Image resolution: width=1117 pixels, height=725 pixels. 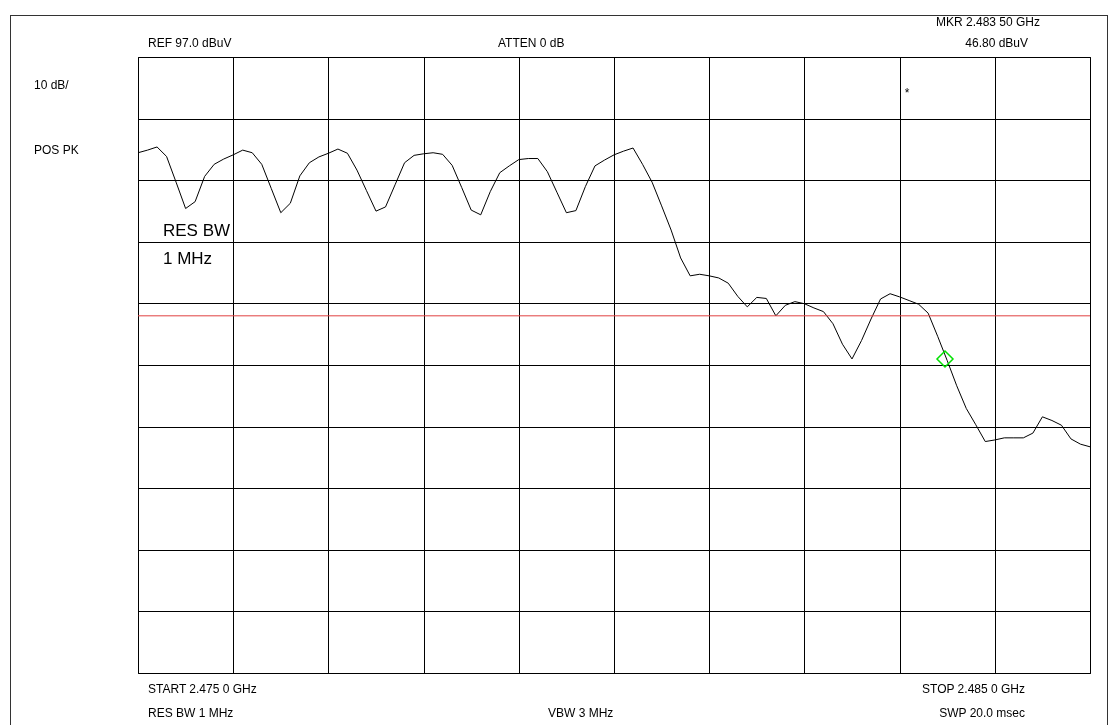 What do you see at coordinates (191, 713) in the screenshot?
I see `text: RES BW 1 MHz` at bounding box center [191, 713].